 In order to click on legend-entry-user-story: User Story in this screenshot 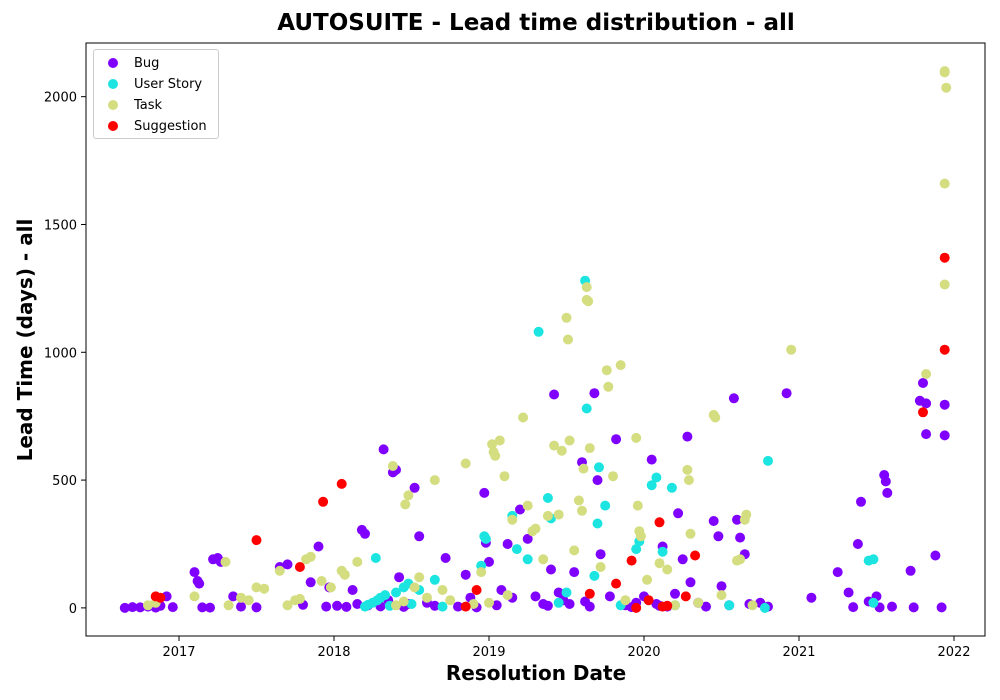, I will do `click(160, 84)`.